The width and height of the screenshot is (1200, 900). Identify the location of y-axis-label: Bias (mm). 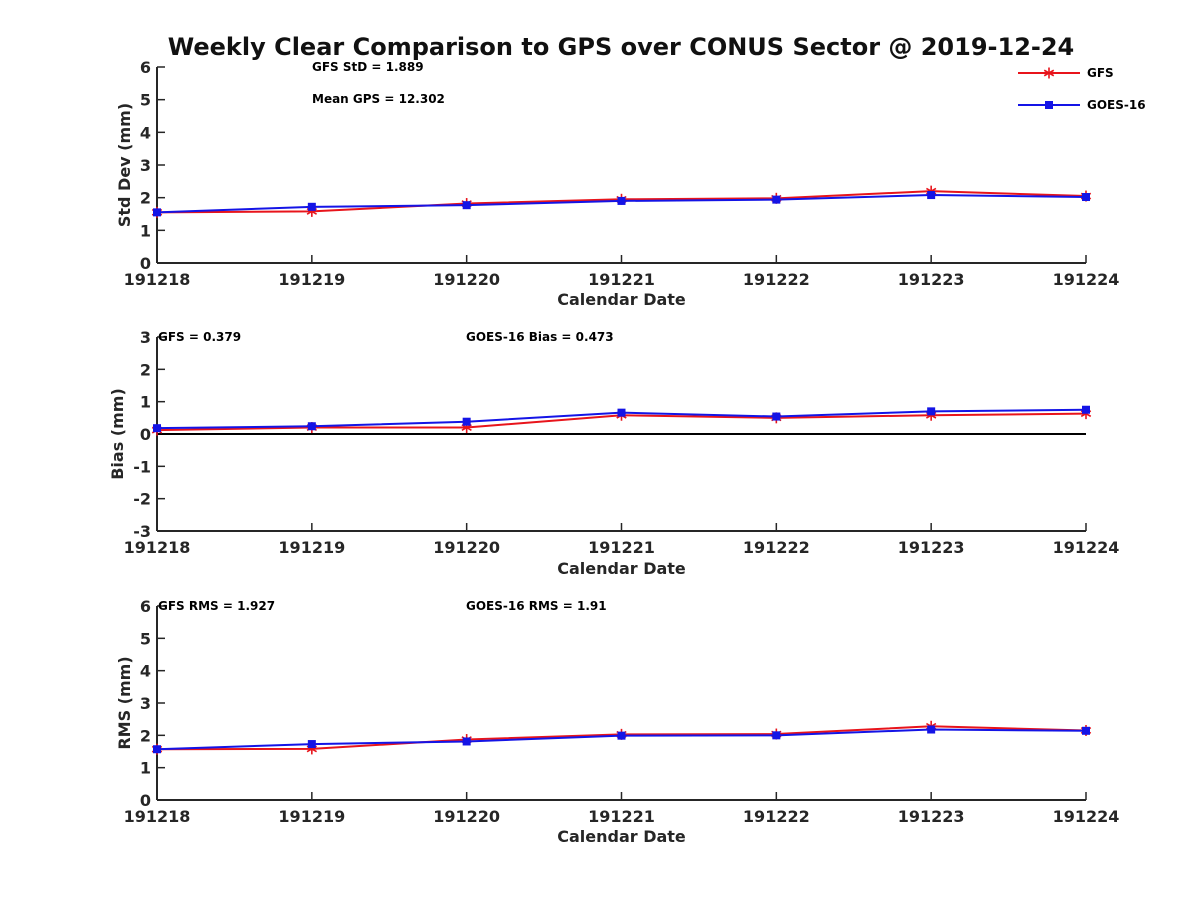
(117, 434).